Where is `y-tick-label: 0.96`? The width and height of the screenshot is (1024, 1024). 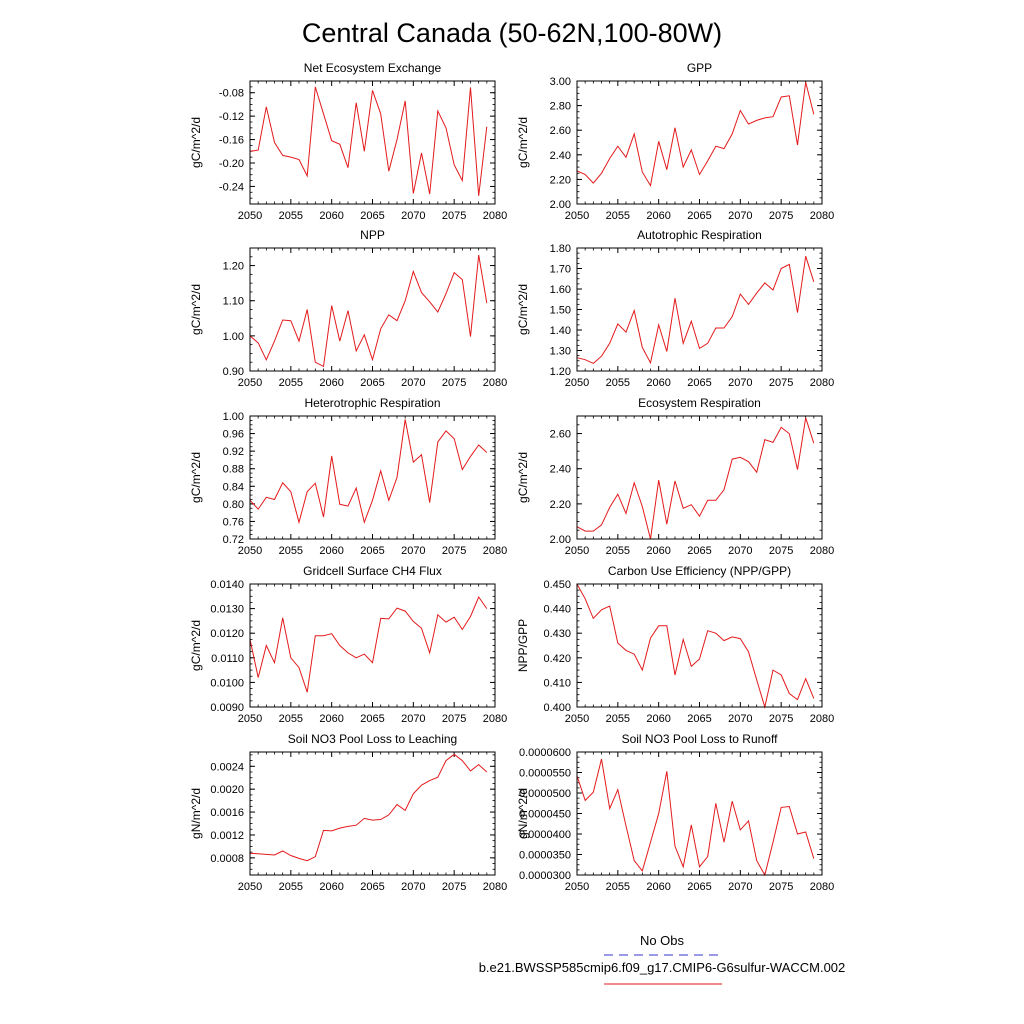 y-tick-label: 0.96 is located at coordinates (233, 435).